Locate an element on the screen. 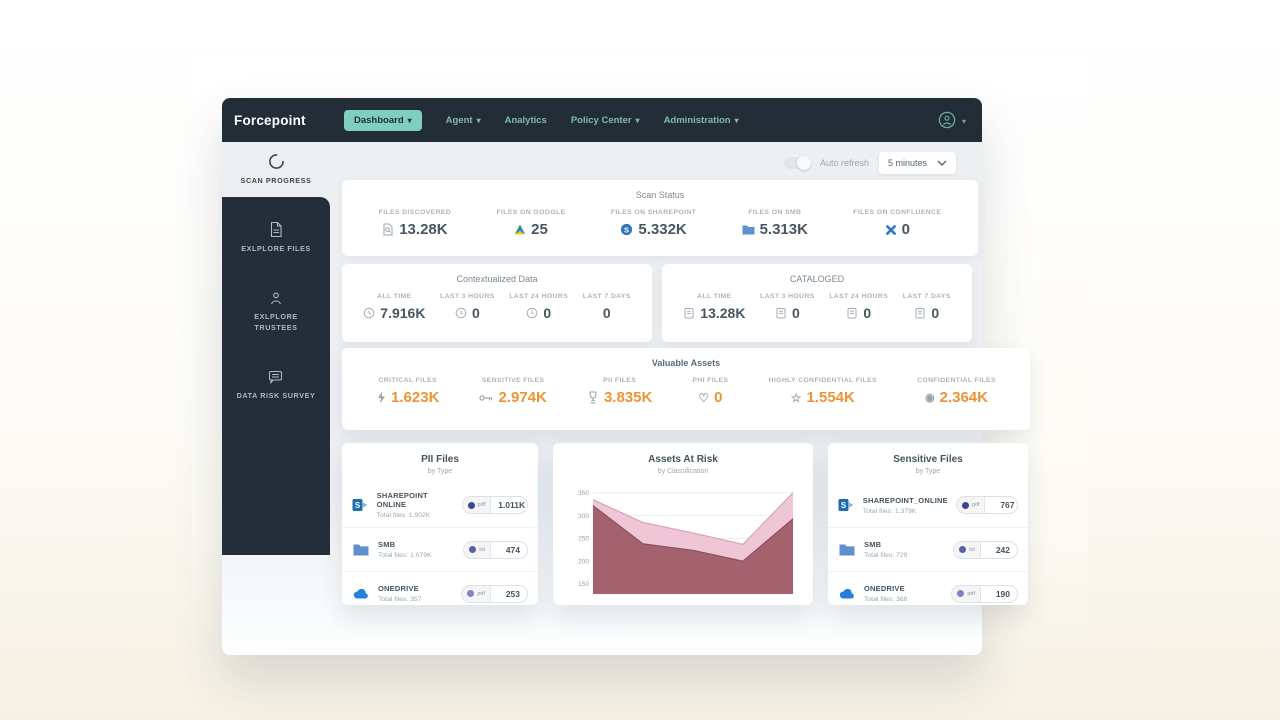 This screenshot has width=1280, height=720. nav-item-administration: Administration is located at coordinates (701, 120).